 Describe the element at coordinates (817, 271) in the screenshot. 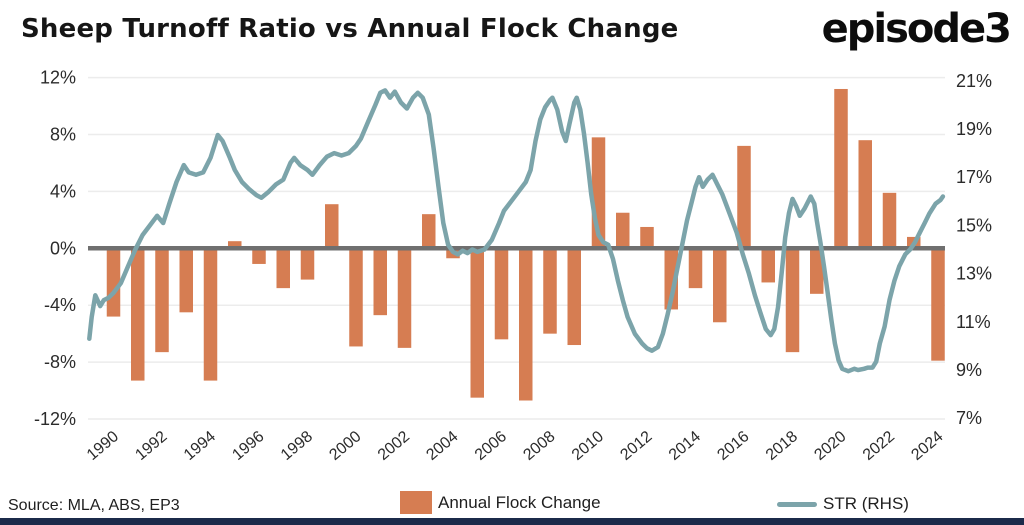

I see `bar-2019` at that location.